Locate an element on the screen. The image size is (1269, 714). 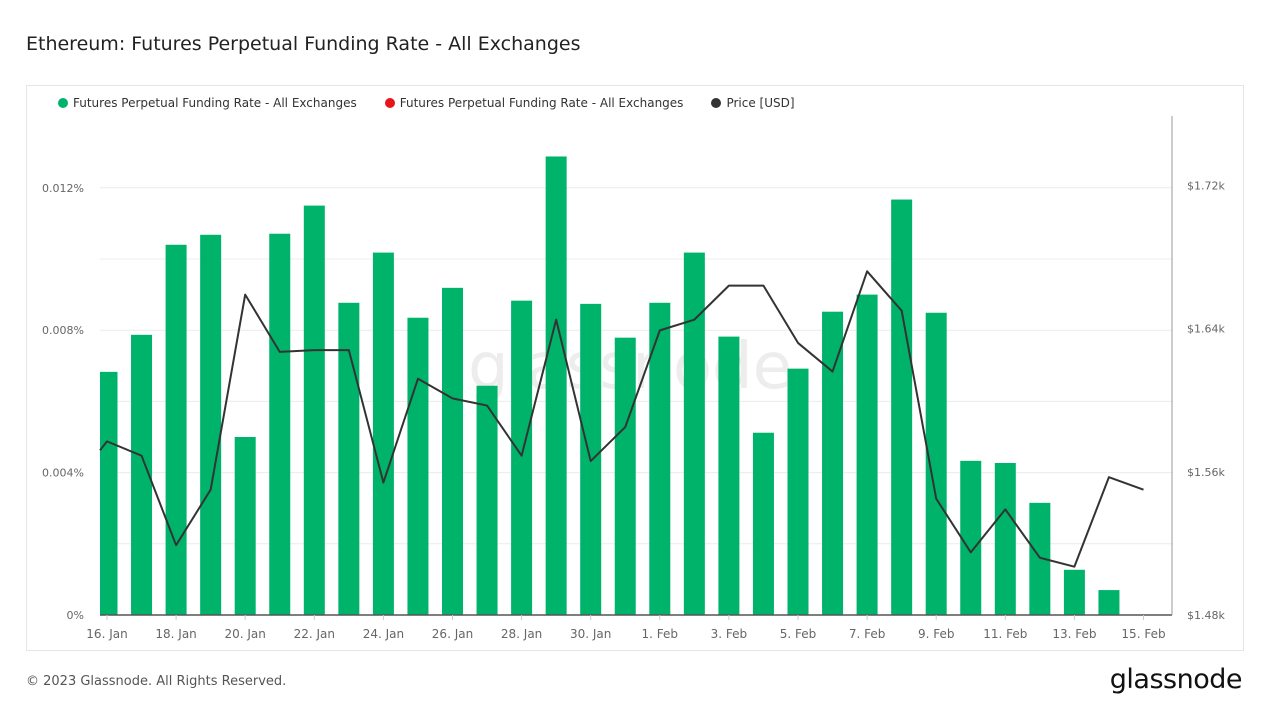
x-tick-label: 13. Feb is located at coordinates (1074, 634).